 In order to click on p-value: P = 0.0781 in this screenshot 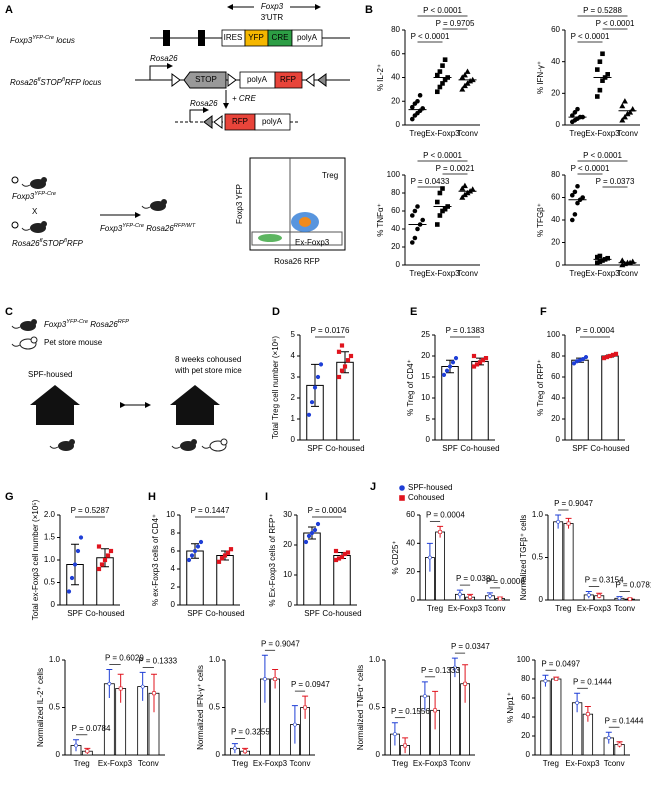, I will do `click(633, 585)`.